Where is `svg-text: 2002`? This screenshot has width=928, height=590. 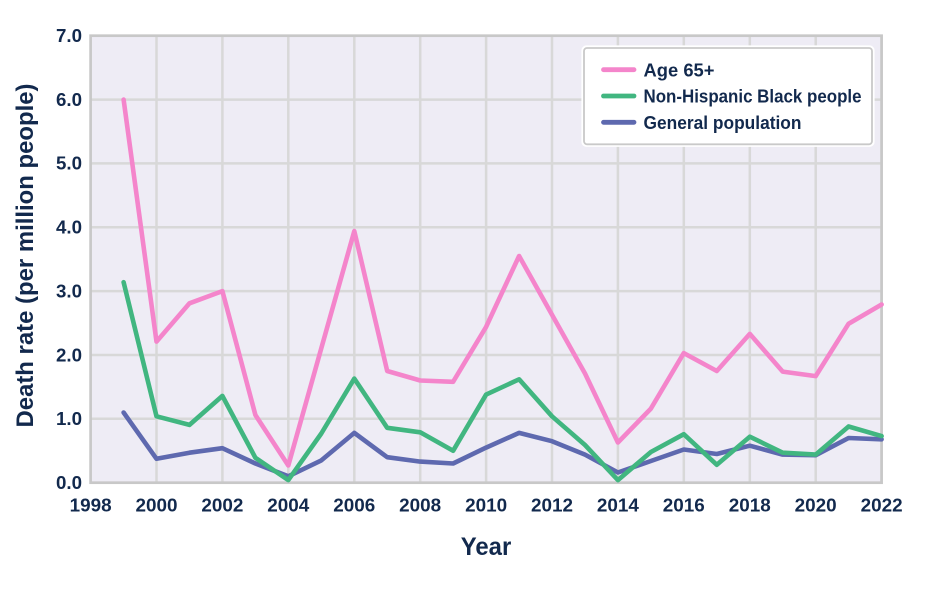
svg-text: 2002 is located at coordinates (222, 504).